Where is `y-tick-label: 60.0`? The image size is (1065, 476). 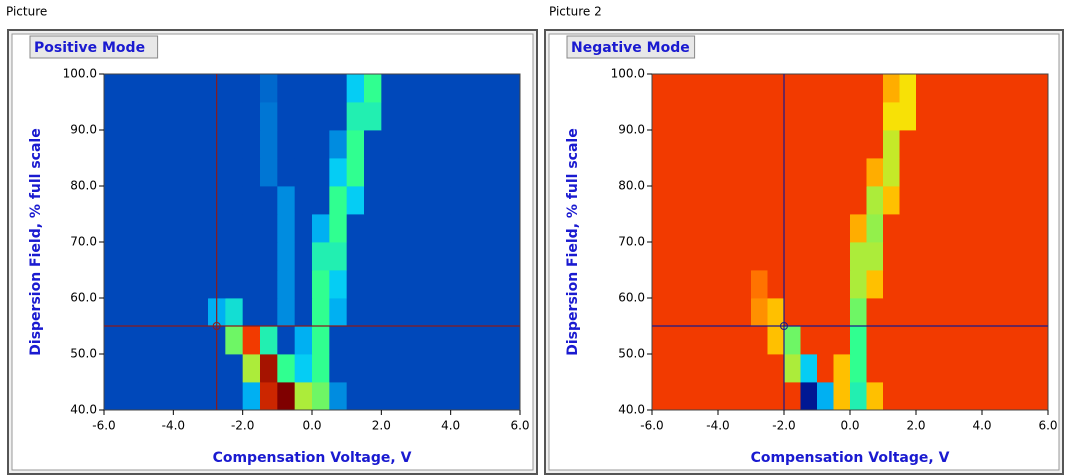 y-tick-label: 60.0 is located at coordinates (631, 298).